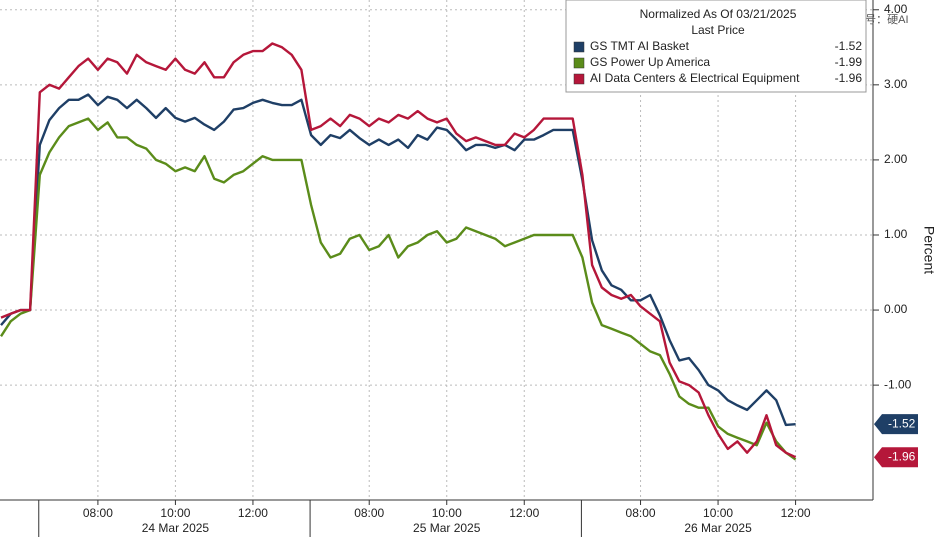  I want to click on legend-subtitle: Last Price, so click(718, 30).